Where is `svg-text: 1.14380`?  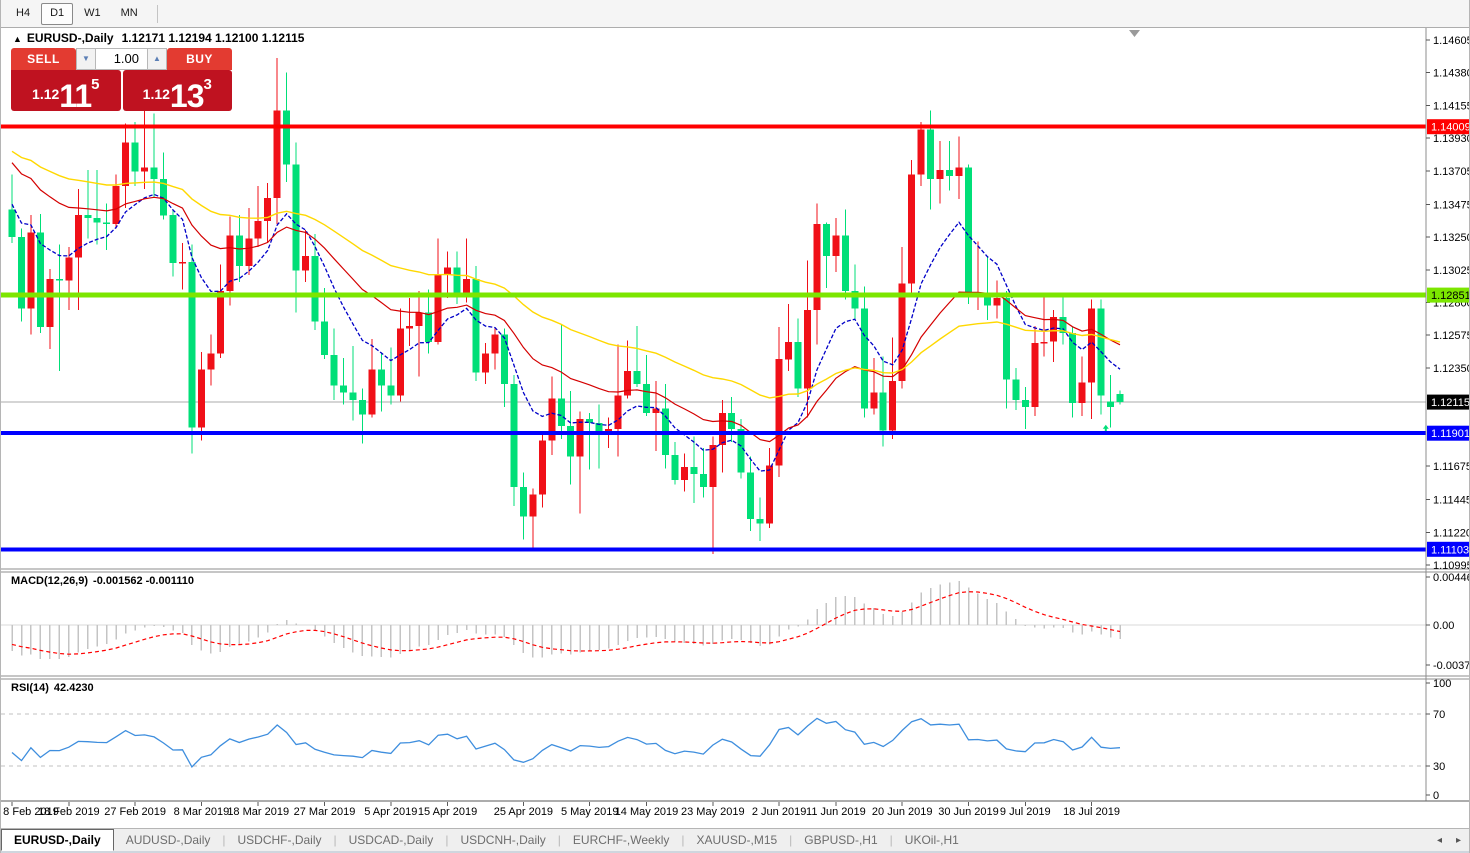
svg-text: 1.14380 is located at coordinates (1451, 74).